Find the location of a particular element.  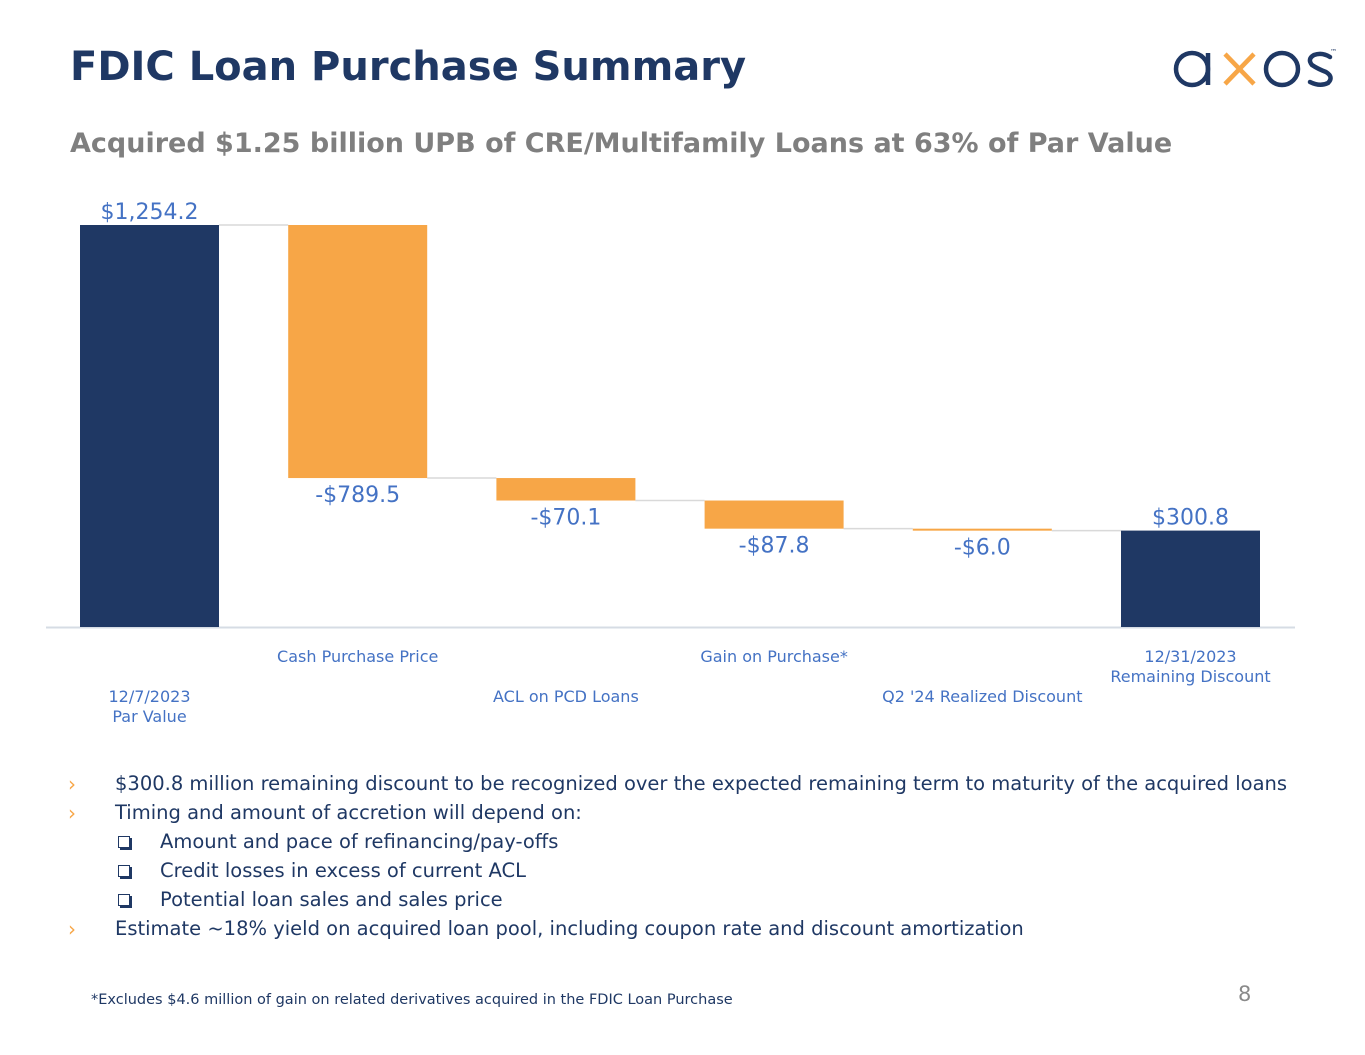

data-label-1: -$789.5 is located at coordinates (357, 495).